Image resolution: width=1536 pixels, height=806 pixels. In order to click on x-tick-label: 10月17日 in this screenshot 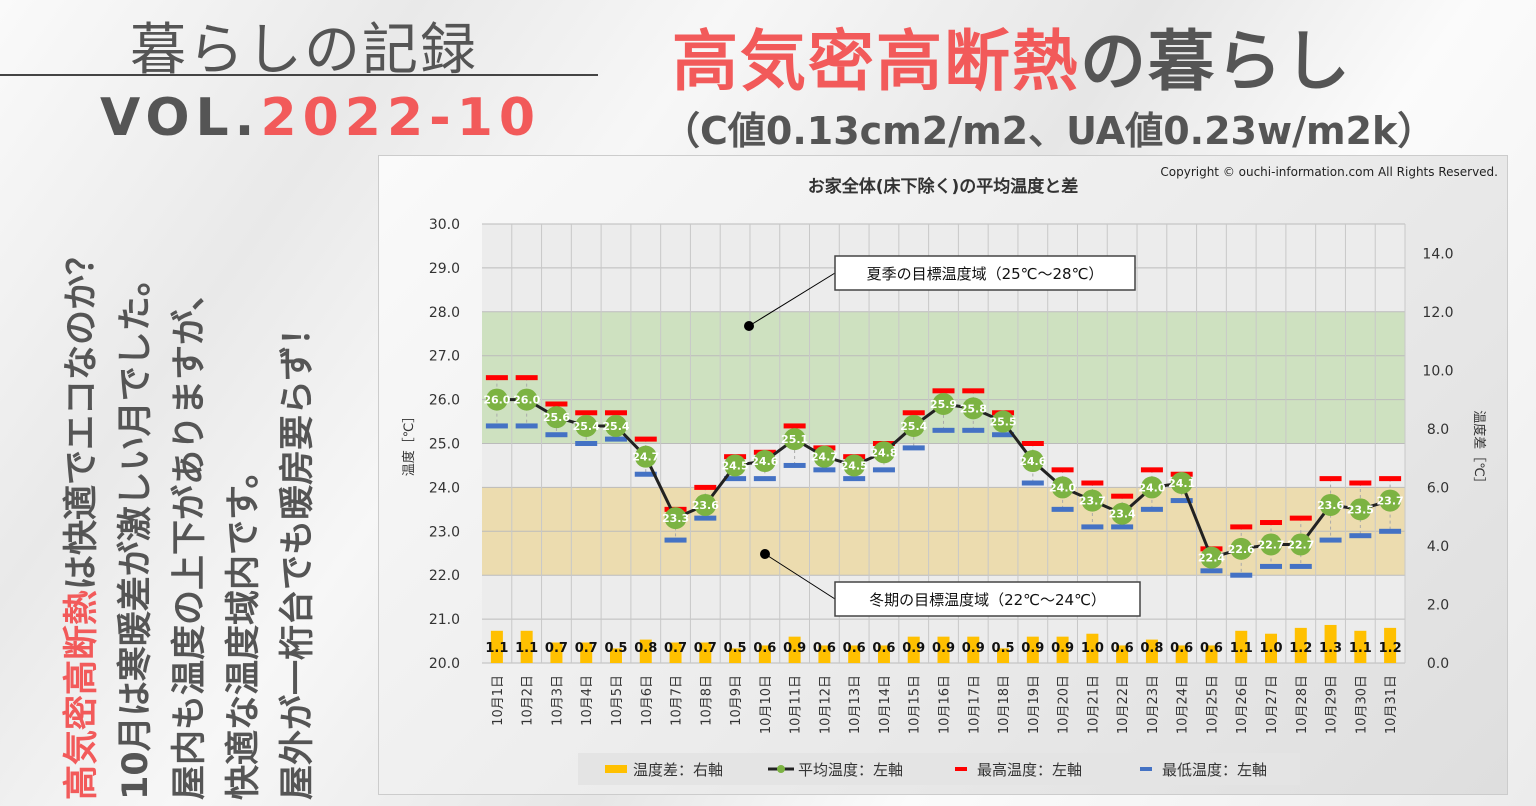, I will do `click(974, 704)`.